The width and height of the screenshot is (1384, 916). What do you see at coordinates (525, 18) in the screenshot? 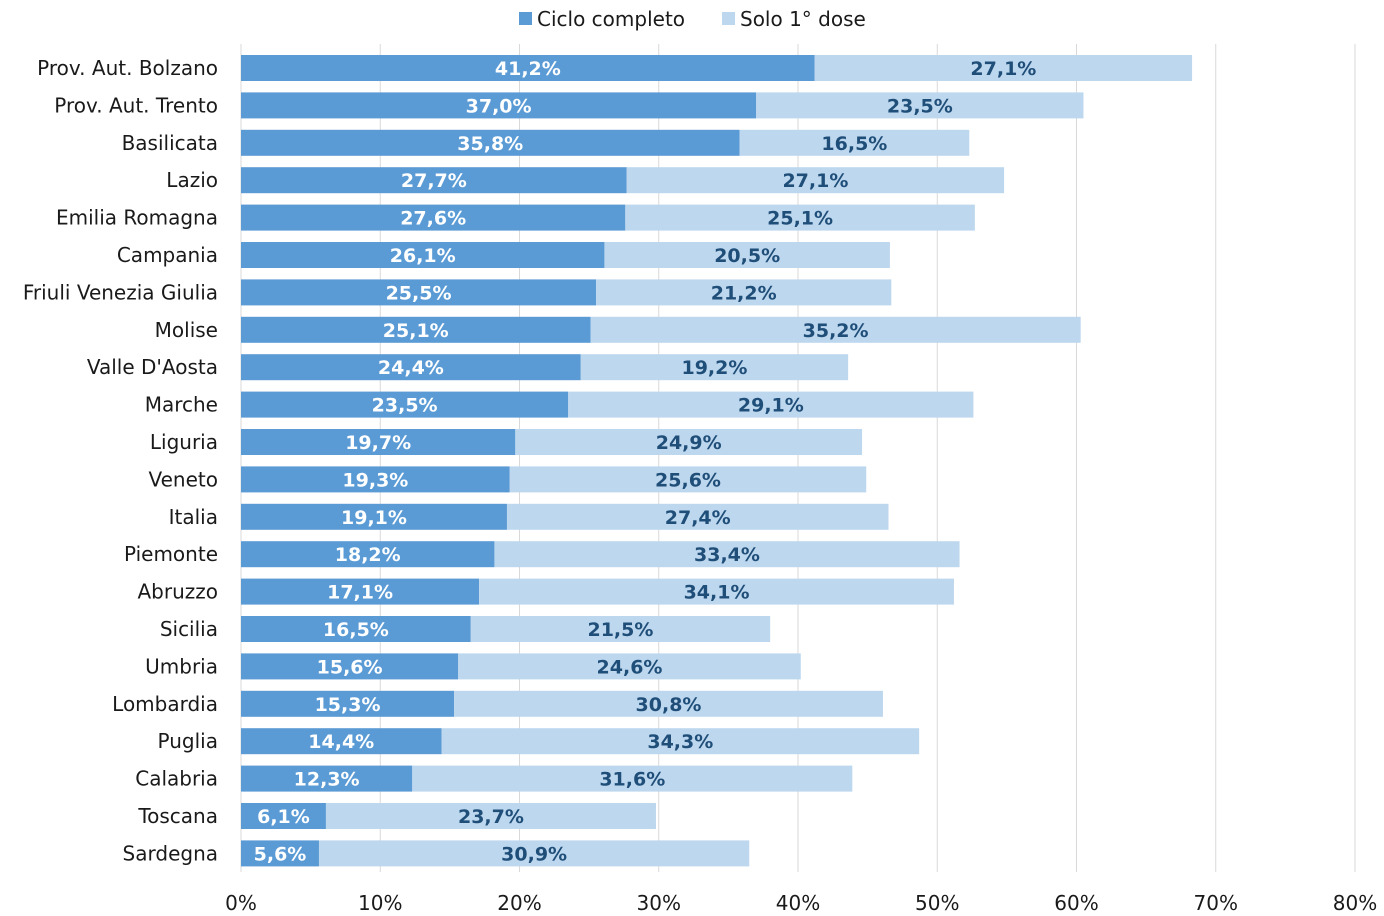
I see `legend-swatch-ciclo-completo` at bounding box center [525, 18].